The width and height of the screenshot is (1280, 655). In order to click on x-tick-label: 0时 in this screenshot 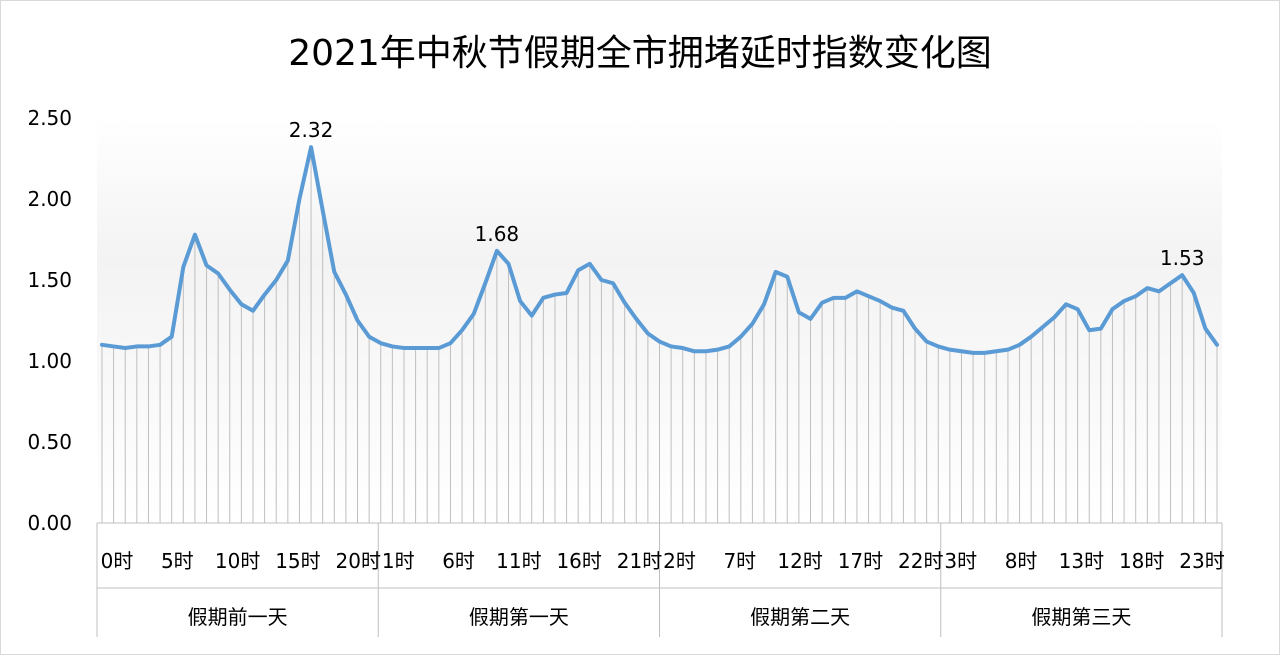, I will do `click(117, 561)`.